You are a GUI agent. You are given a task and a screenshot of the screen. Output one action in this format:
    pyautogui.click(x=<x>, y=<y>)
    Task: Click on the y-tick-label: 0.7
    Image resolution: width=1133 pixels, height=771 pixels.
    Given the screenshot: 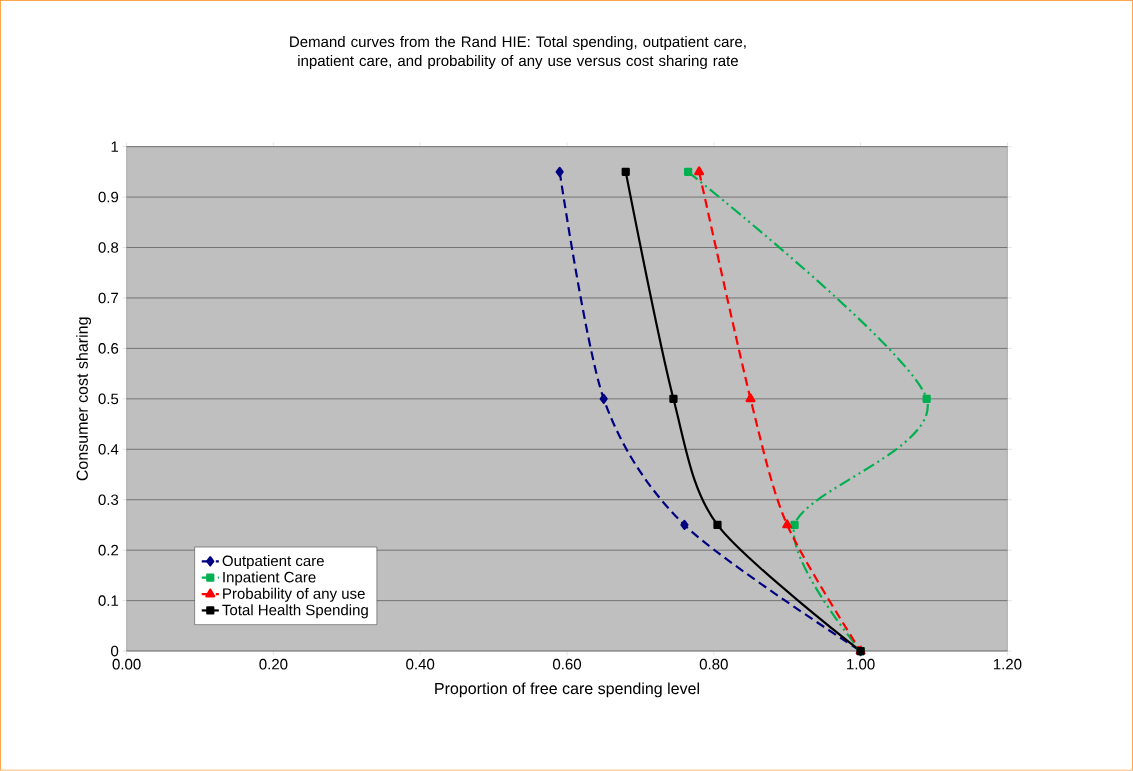 What is the action you would take?
    pyautogui.click(x=108, y=298)
    